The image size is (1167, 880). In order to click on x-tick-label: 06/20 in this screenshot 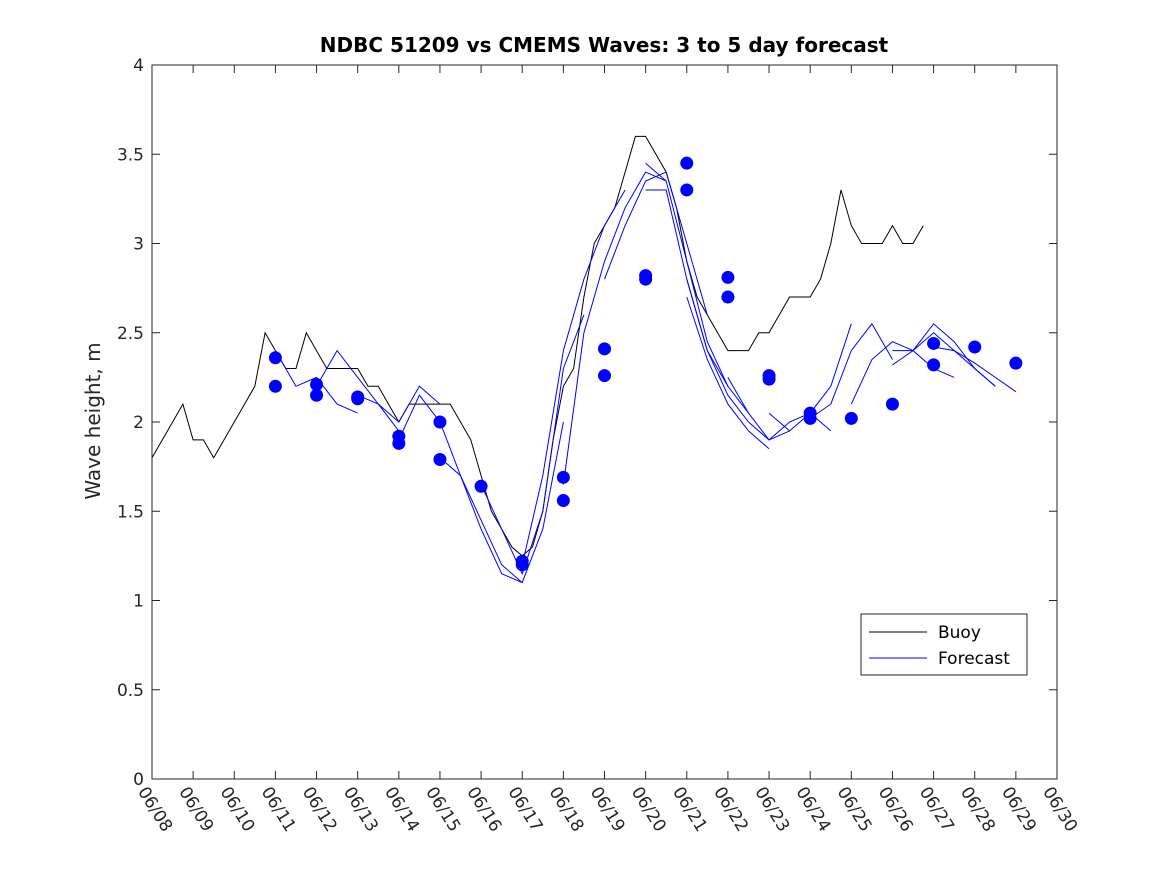, I will do `click(648, 809)`.